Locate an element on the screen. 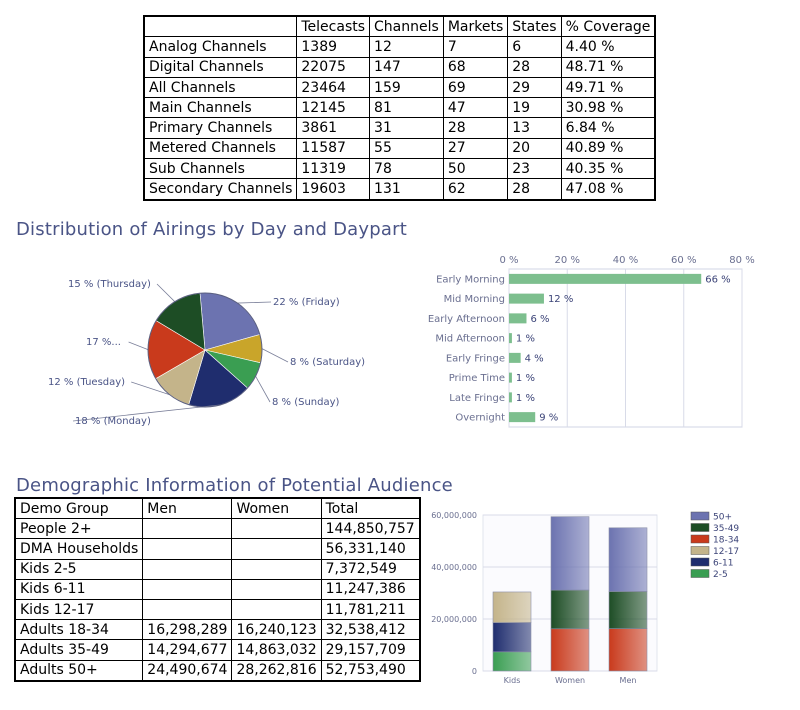  pie-data-label: 18 % (Monday) is located at coordinates (113, 421).